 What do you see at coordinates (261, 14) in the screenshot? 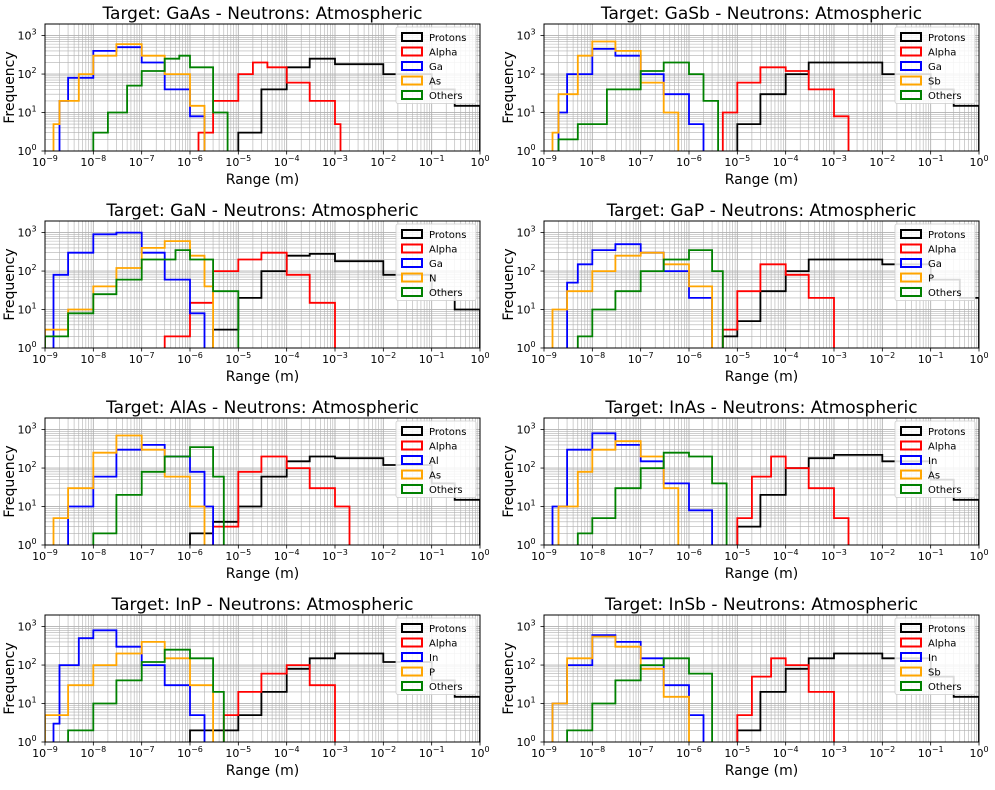
I see `chart-title: Target: GaAs - Neutrons: Atmospheric` at bounding box center [261, 14].